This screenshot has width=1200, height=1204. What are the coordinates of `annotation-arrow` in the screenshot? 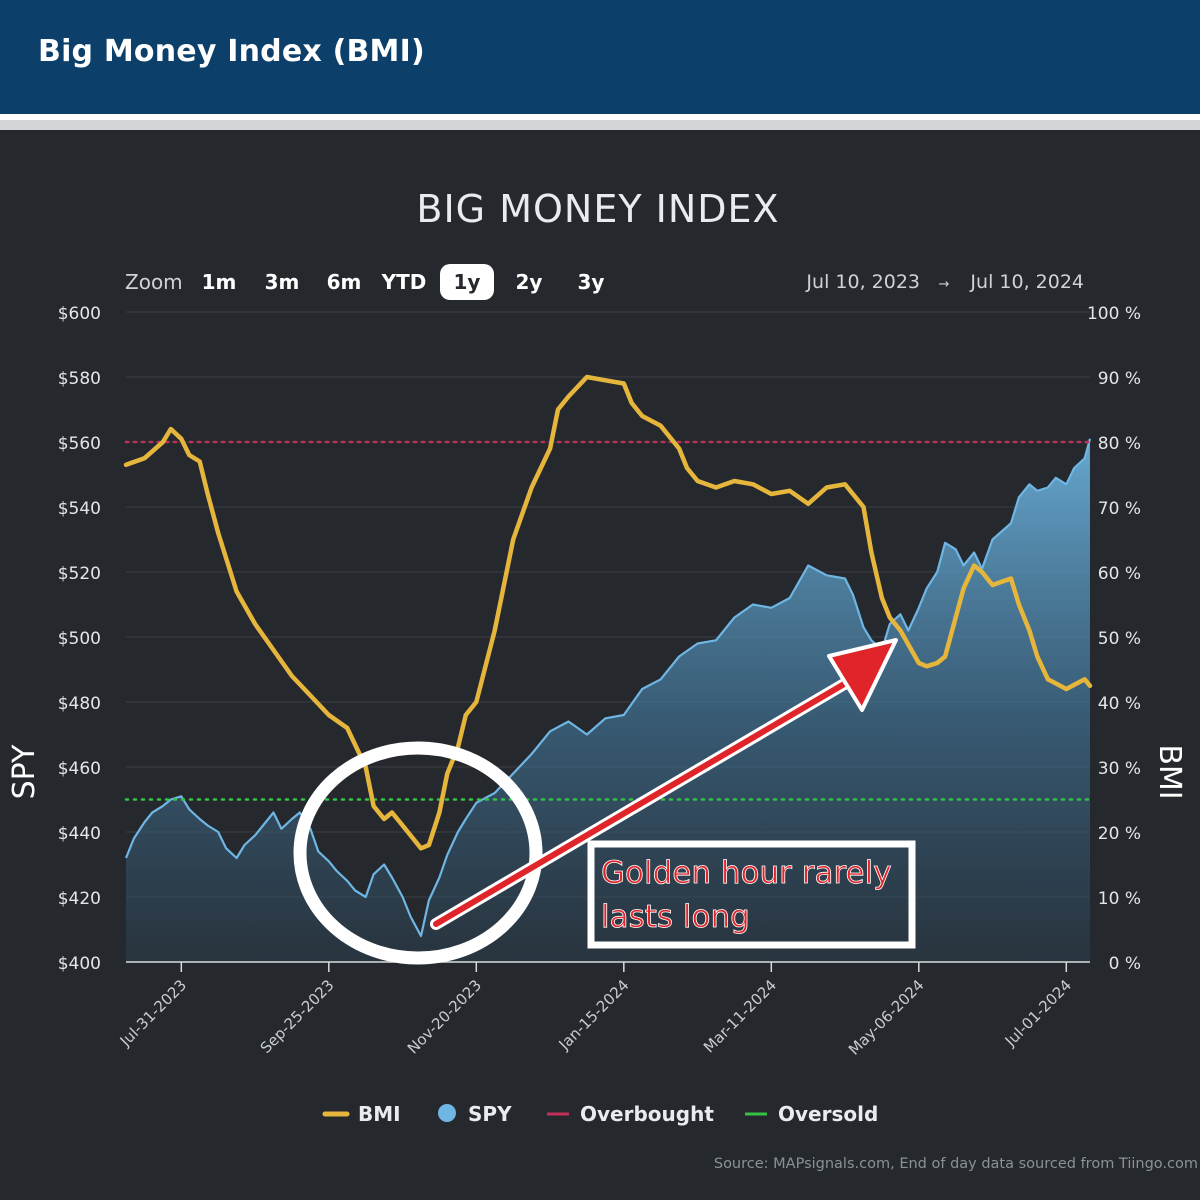 It's located at (652, 797).